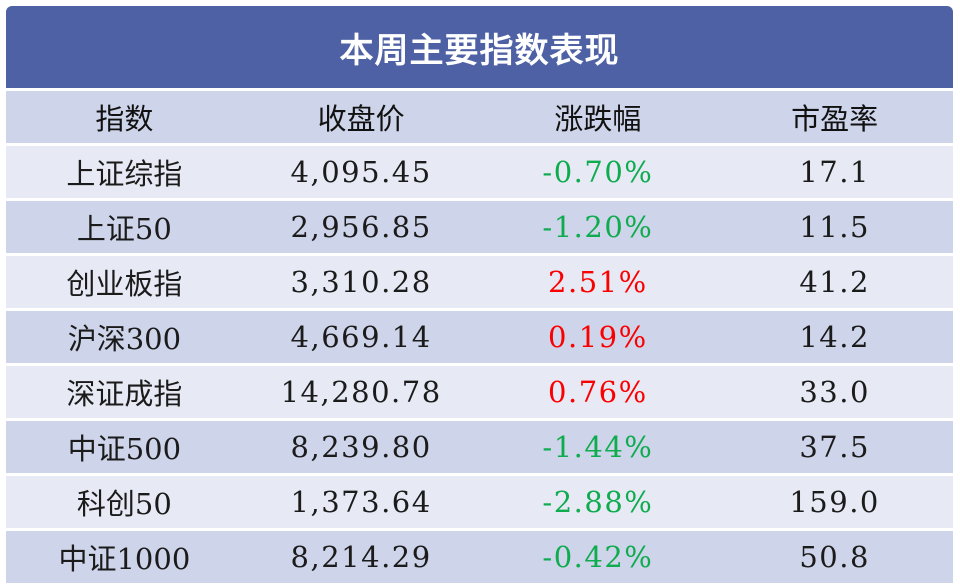 The height and width of the screenshot is (584, 960). I want to click on change-percent-cell: -0.70%, so click(598, 172).